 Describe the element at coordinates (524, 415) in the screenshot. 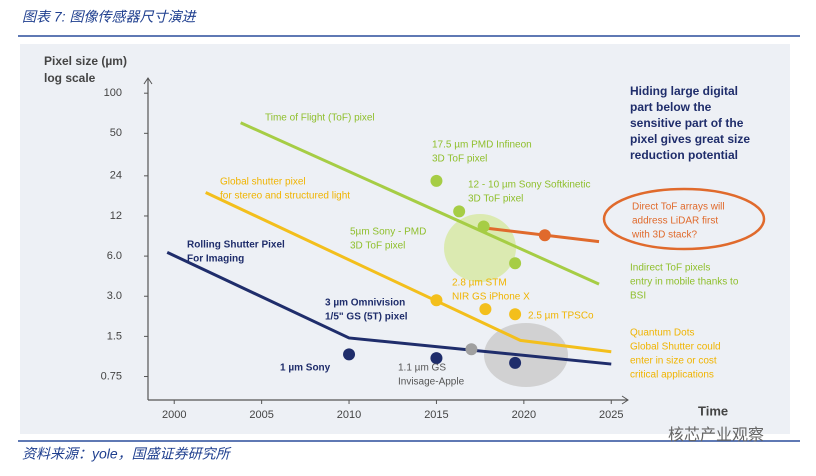

I see `x-tick-label: 2020` at that location.